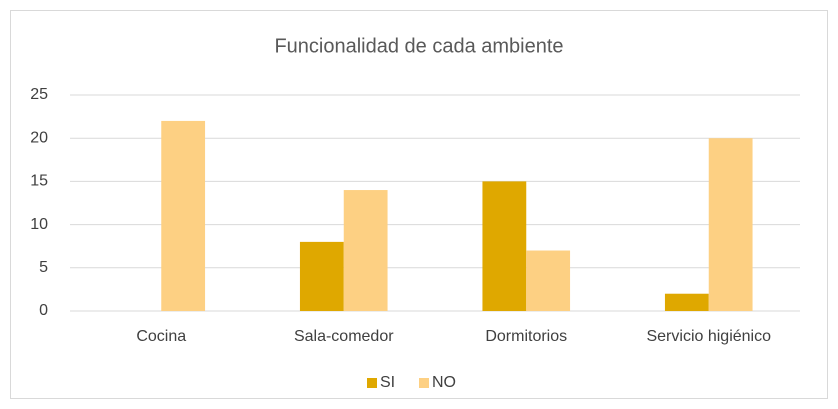 This screenshot has height=409, width=838. I want to click on legend-label: SI, so click(387, 382).